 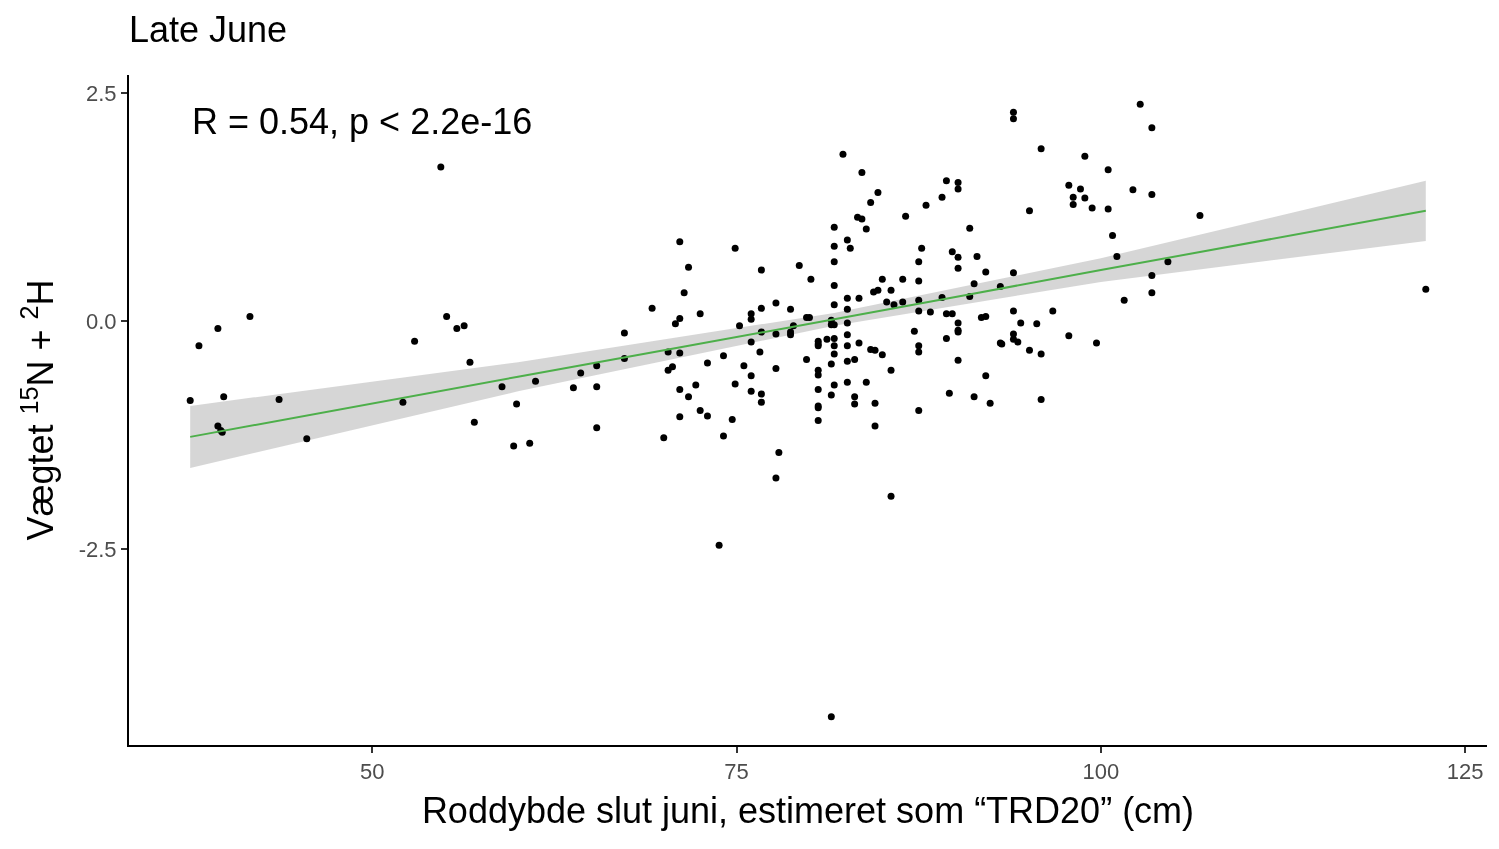 What do you see at coordinates (101, 93) in the screenshot?
I see `y-tick-label: 2.5` at bounding box center [101, 93].